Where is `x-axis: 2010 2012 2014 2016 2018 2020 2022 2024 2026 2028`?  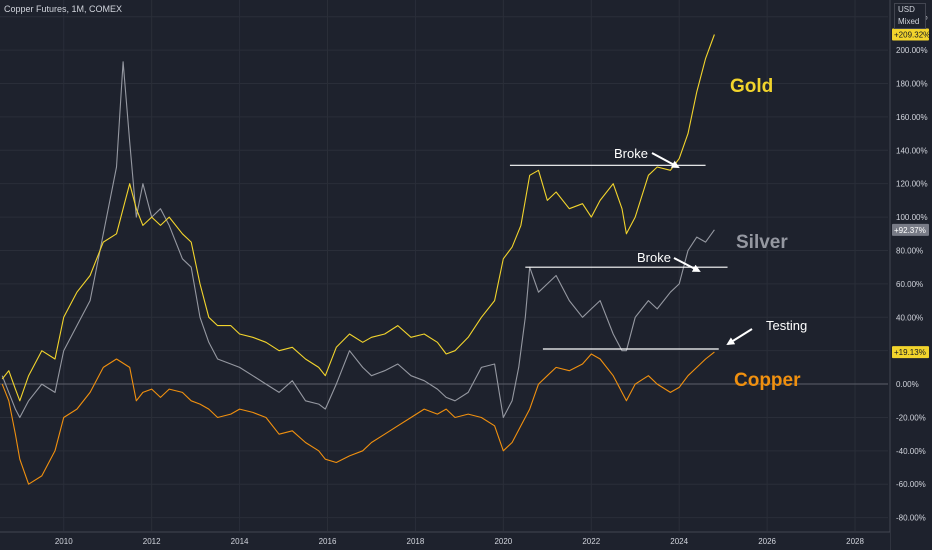
x-axis: 2010 2012 2014 2016 2018 2020 2022 2024 2026 2028 is located at coordinates (445, 540).